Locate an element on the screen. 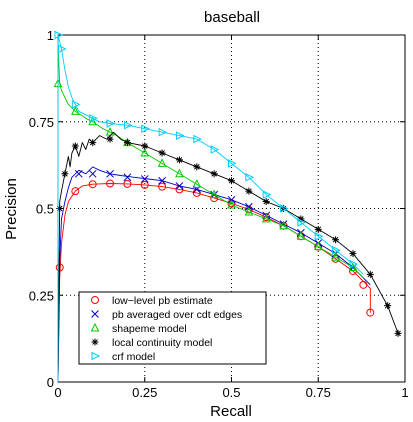 The width and height of the screenshot is (413, 422). x-axis-label: Recall is located at coordinates (231, 411).